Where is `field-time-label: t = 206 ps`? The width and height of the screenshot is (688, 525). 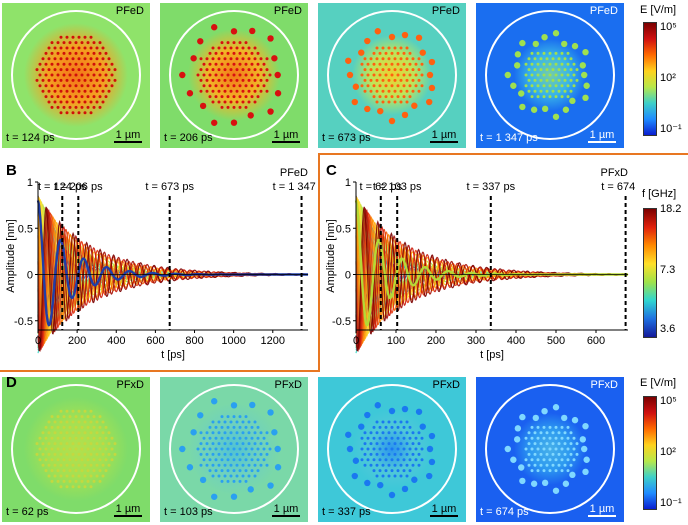 field-time-label: t = 206 ps is located at coordinates (188, 138).